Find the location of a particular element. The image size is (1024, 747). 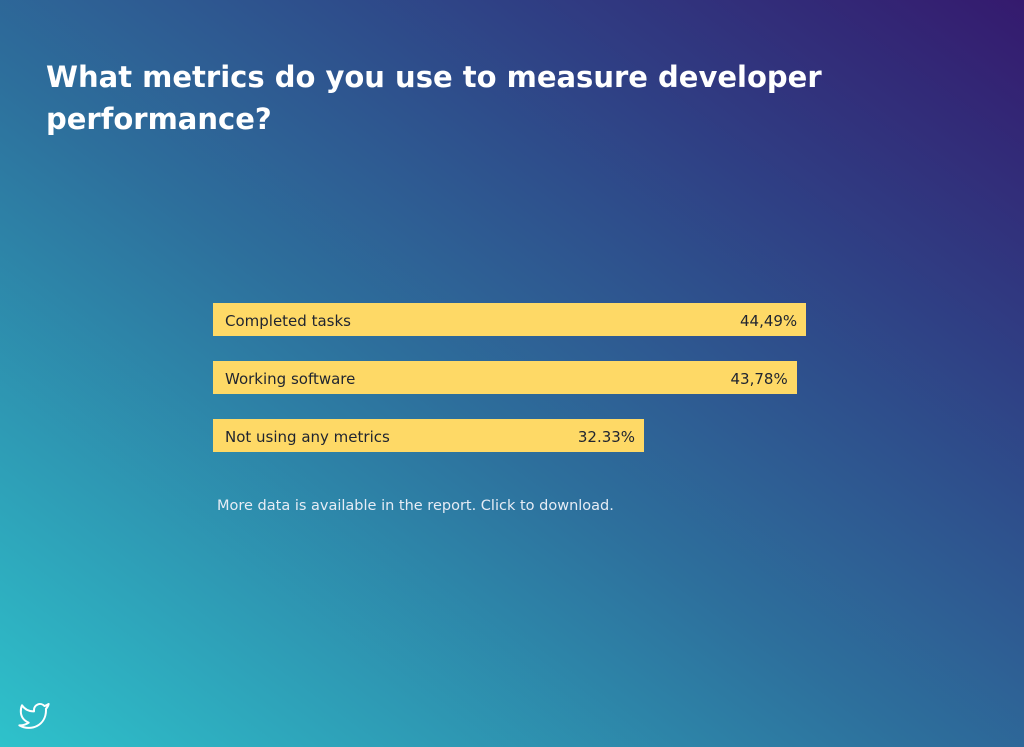

bar: Working software 43,78% is located at coordinates (505, 377).